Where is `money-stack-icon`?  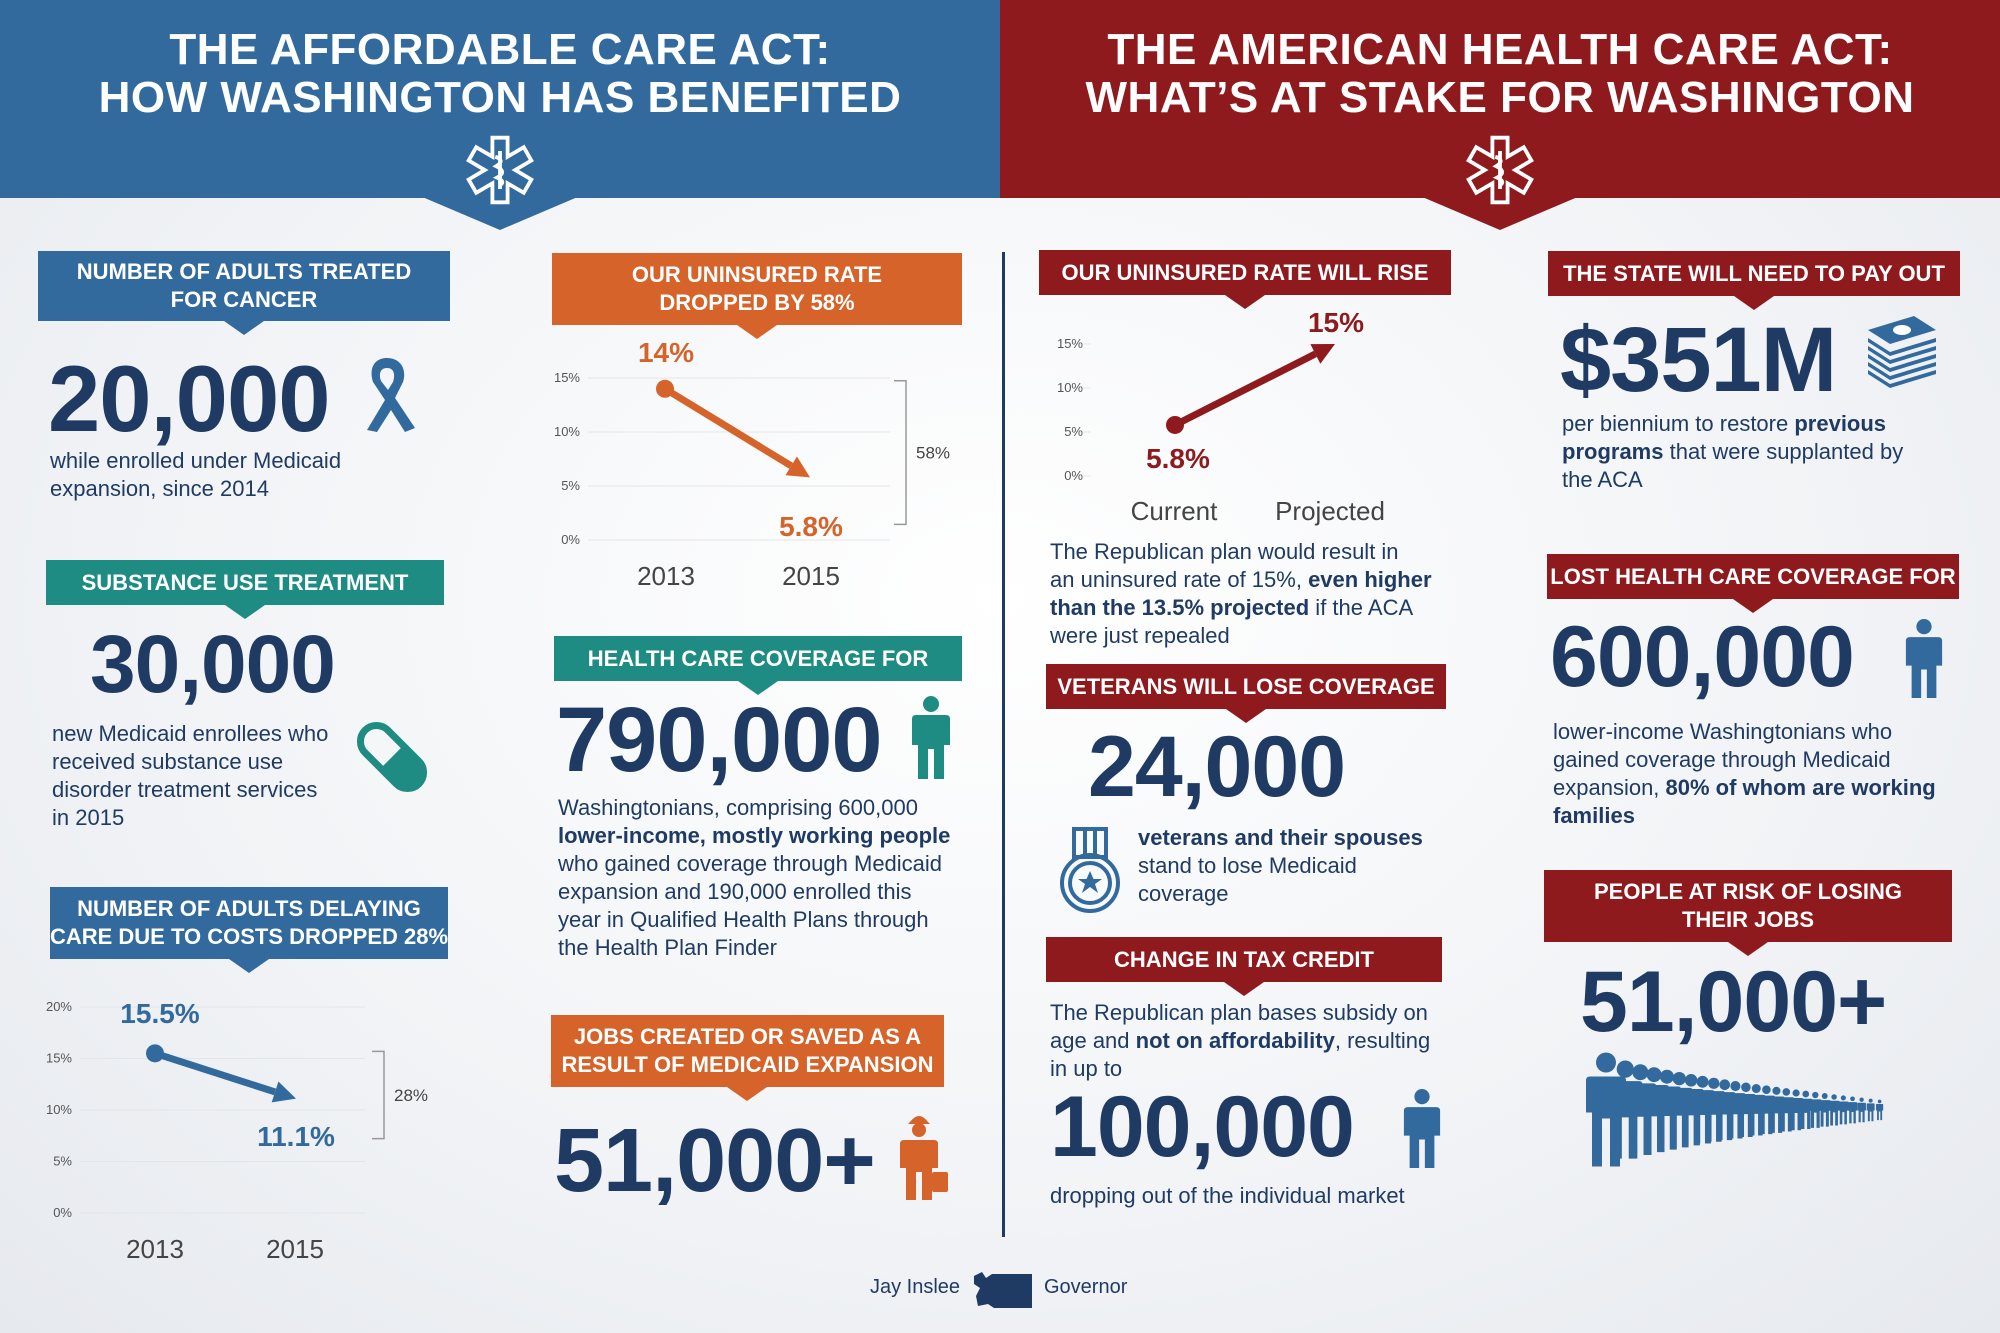 money-stack-icon is located at coordinates (1902, 352).